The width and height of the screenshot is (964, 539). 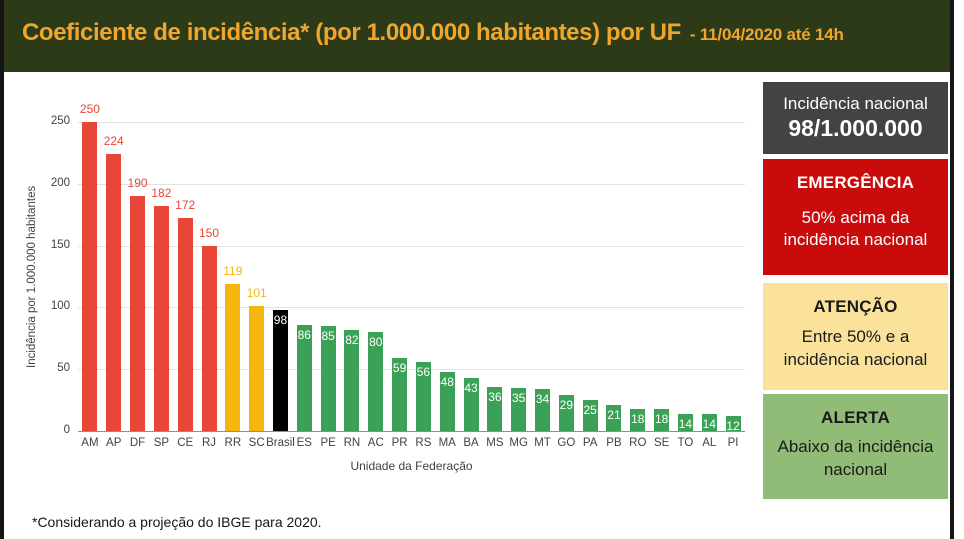 What do you see at coordinates (60, 121) in the screenshot?
I see `y-tick-label-250: 250` at bounding box center [60, 121].